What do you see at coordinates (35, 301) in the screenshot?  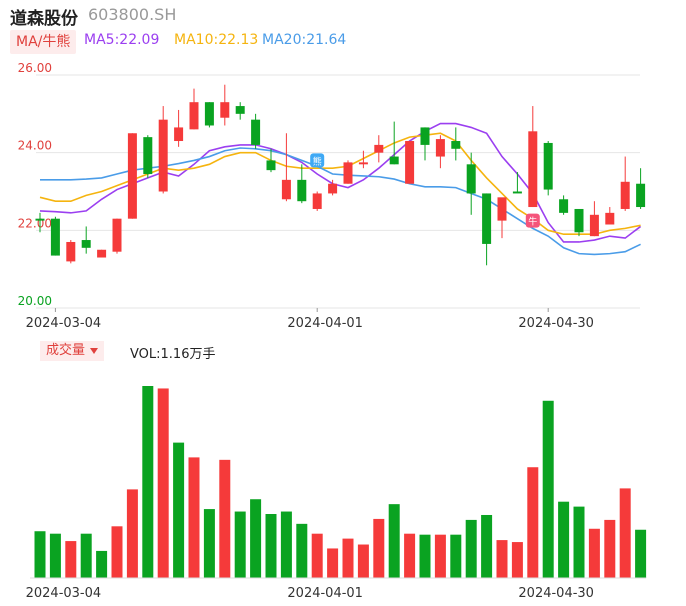 I see `y-tick-label: 20.00` at bounding box center [35, 301].